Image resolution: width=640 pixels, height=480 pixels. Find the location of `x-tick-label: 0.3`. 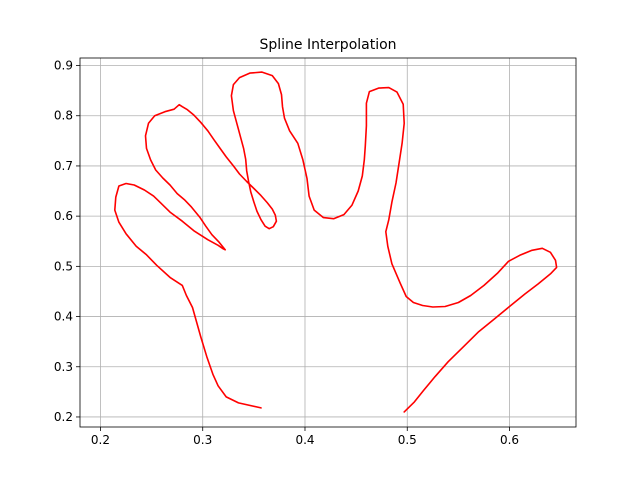

x-tick-label: 0.3 is located at coordinates (202, 440).